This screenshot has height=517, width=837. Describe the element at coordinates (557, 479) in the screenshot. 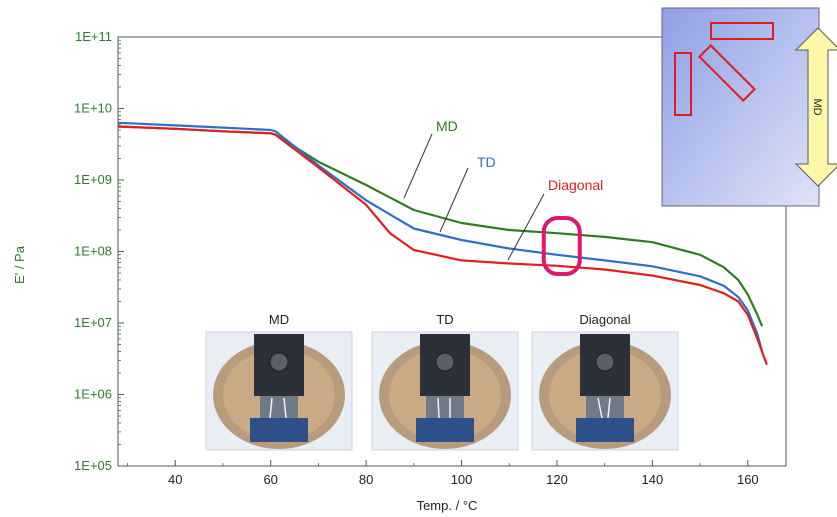

I see `x-tick-label: 120` at that location.